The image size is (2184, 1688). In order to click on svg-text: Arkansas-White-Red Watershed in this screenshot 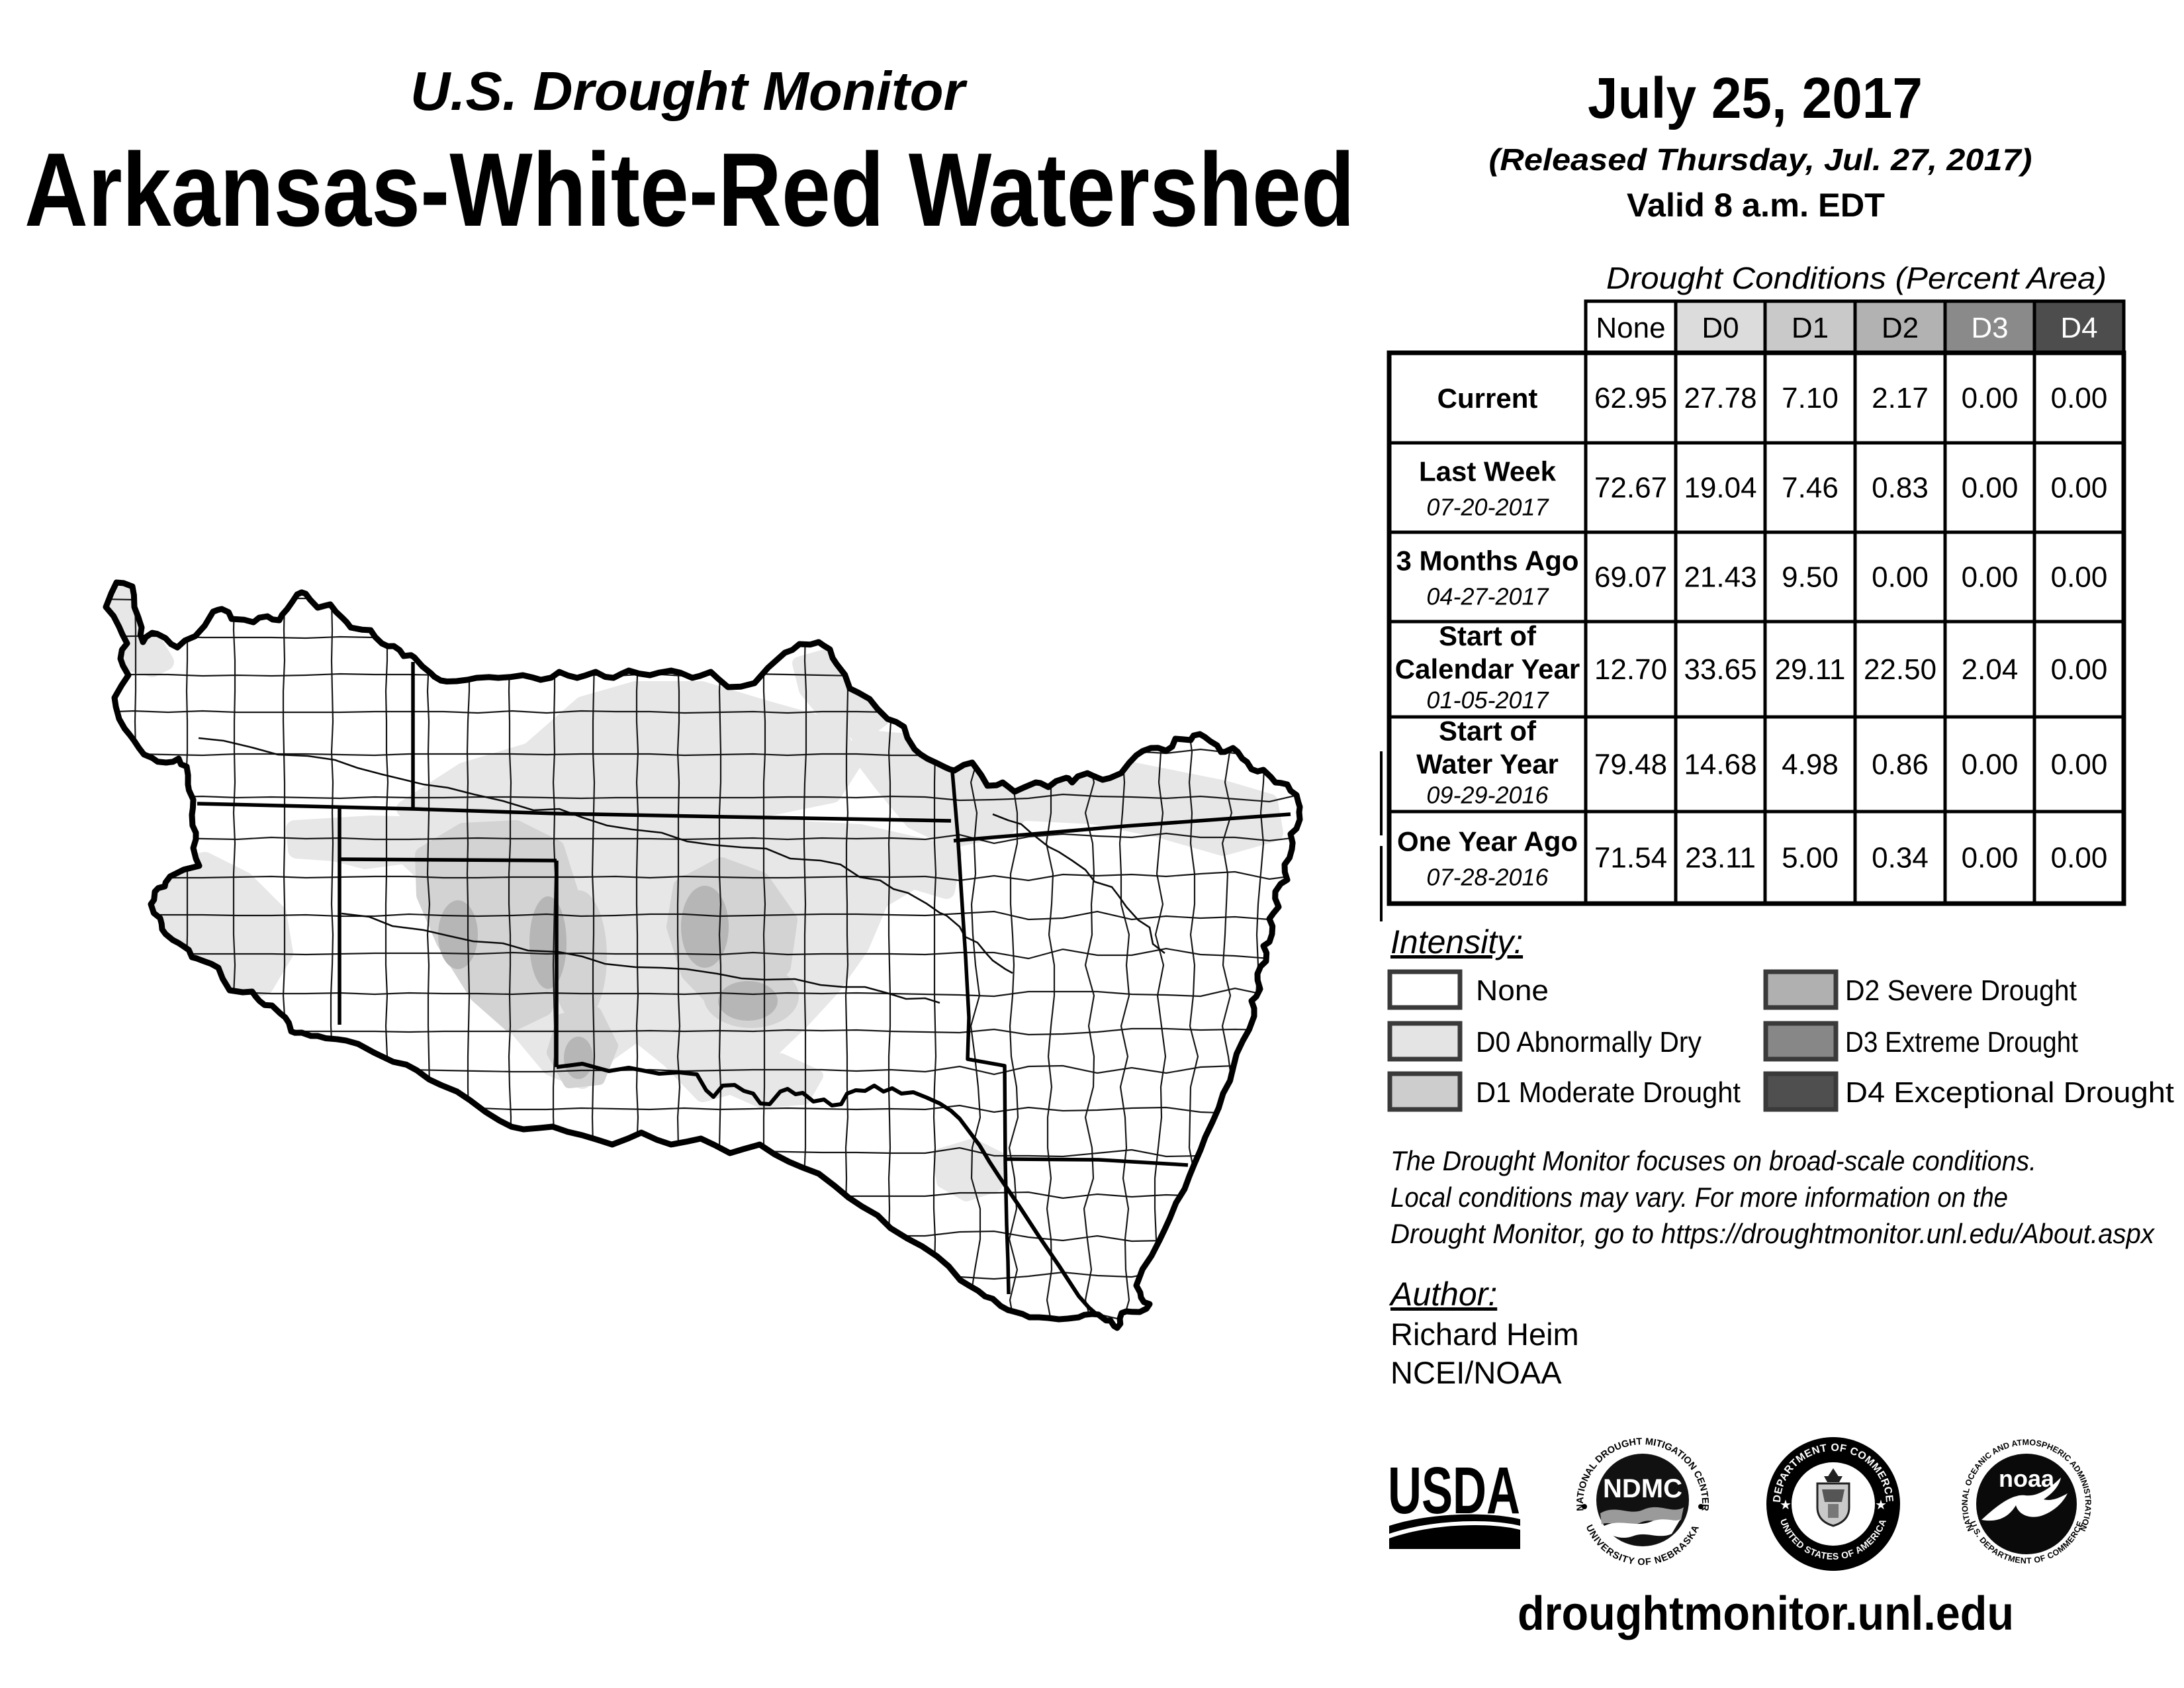, I will do `click(689, 190)`.